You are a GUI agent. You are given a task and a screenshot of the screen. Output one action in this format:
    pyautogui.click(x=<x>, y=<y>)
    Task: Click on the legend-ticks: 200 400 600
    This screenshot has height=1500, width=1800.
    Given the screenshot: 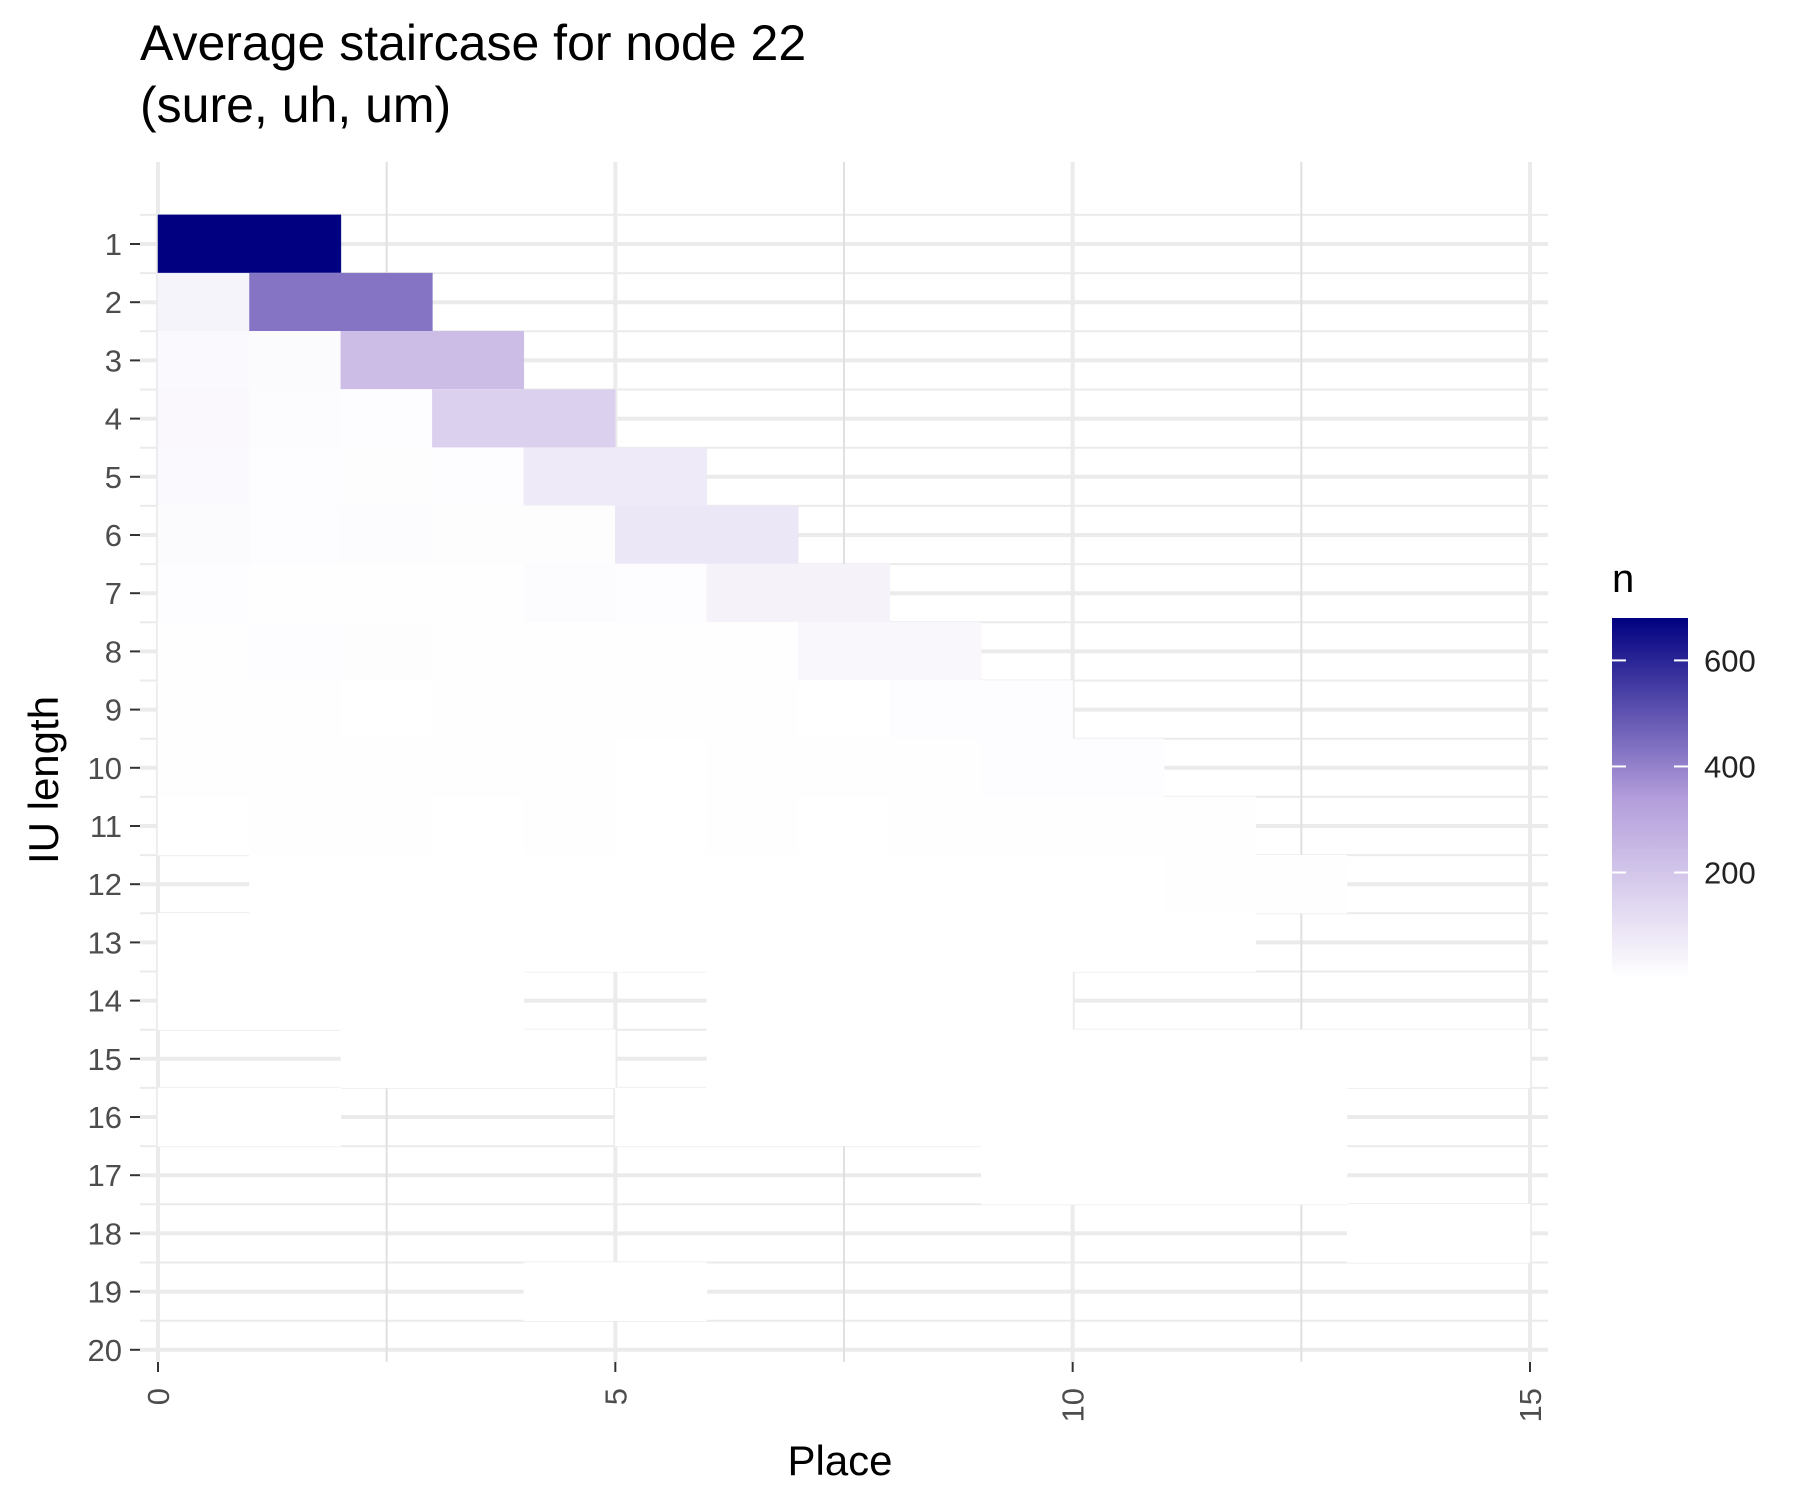 What is the action you would take?
    pyautogui.click(x=1684, y=766)
    